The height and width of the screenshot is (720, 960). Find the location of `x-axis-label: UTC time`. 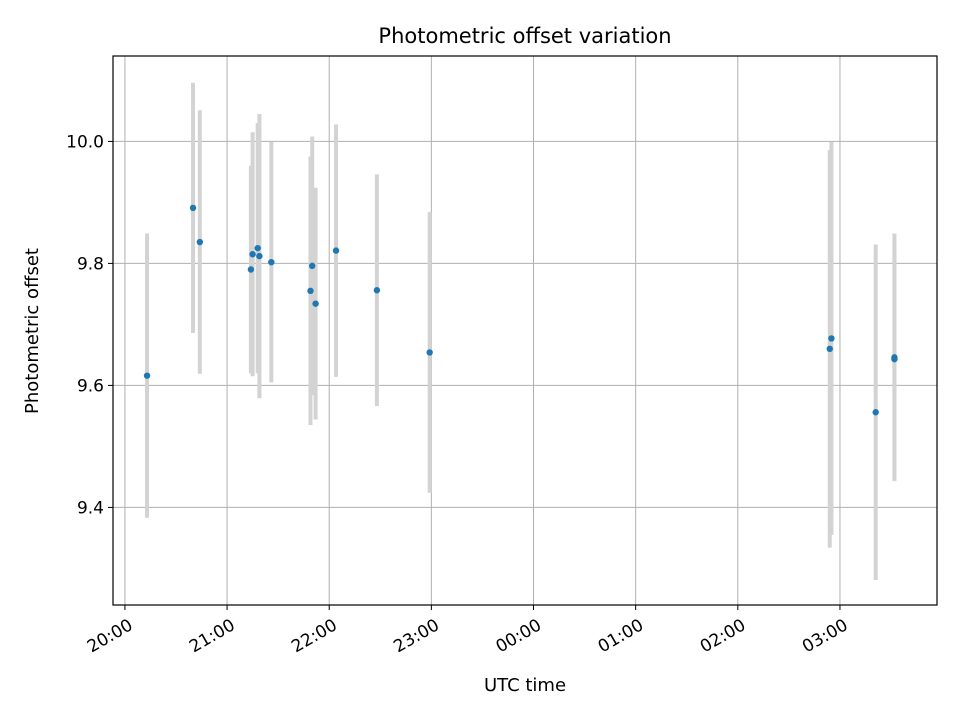

x-axis-label: UTC time is located at coordinates (525, 685).